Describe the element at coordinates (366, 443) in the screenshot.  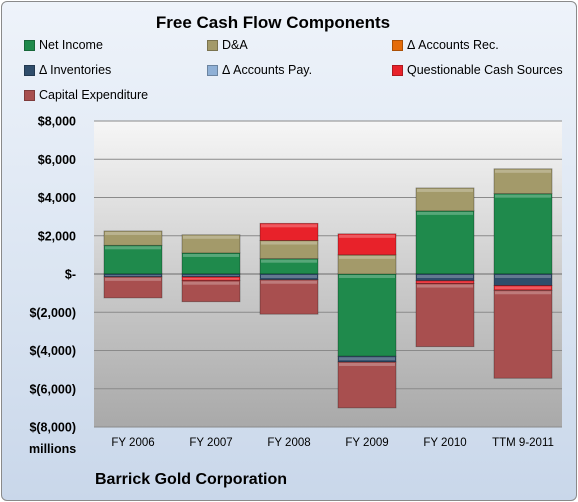
I see `x-tick-label: FY 2009` at that location.